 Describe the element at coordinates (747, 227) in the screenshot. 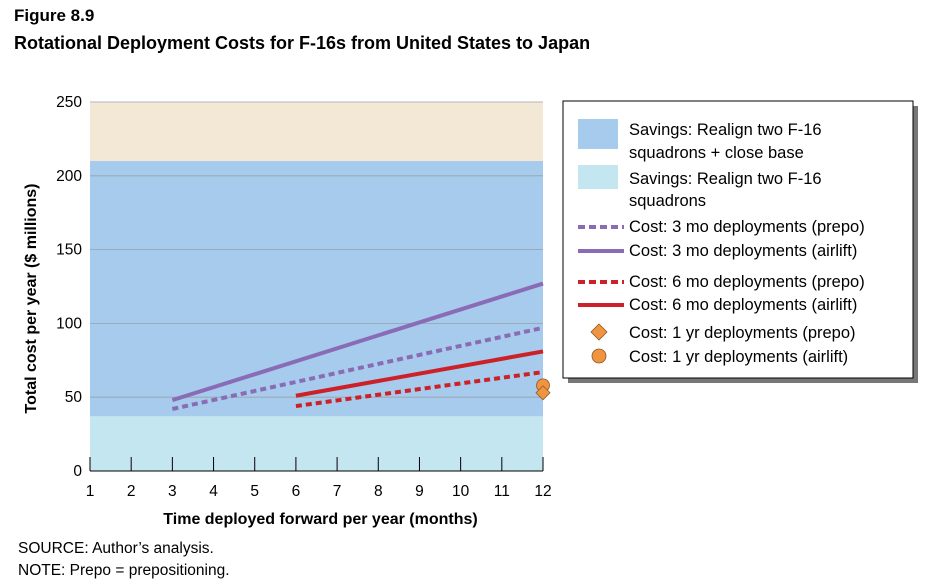

I see `legend-label-series-1: Cost: 3 mo deployments (prepo)` at that location.